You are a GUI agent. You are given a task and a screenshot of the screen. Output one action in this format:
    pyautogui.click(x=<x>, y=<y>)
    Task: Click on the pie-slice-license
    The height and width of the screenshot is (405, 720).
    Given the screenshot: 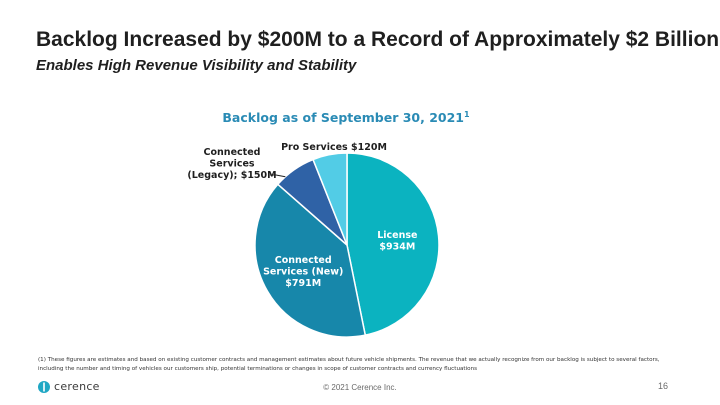 What is the action you would take?
    pyautogui.click(x=393, y=244)
    